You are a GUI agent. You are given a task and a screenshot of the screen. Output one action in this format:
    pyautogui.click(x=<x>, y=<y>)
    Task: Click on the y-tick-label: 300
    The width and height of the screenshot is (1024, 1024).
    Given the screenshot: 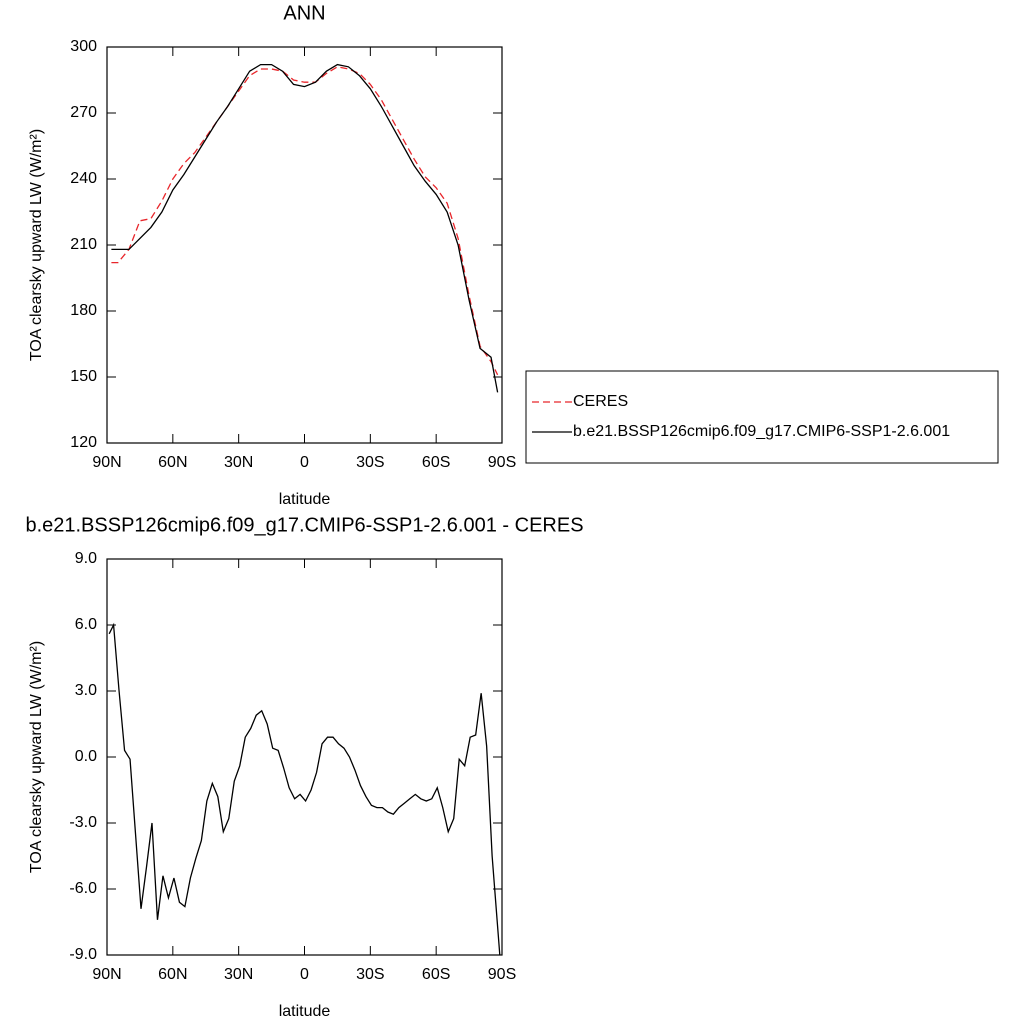 What is the action you would take?
    pyautogui.click(x=83, y=46)
    